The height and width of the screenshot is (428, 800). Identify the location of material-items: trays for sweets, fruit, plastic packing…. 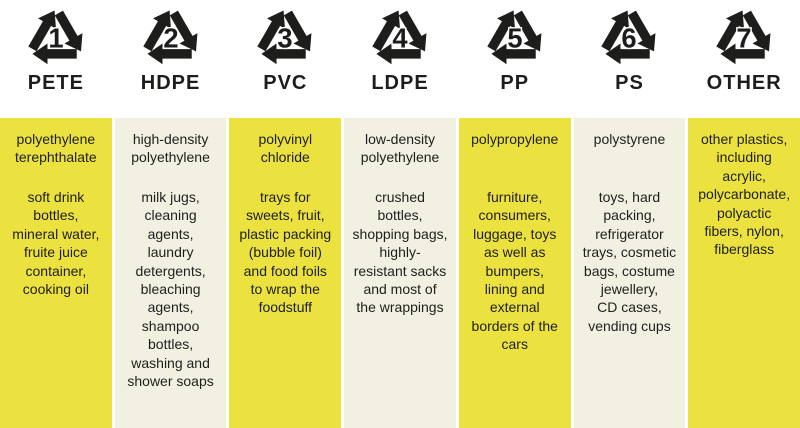
(285, 252).